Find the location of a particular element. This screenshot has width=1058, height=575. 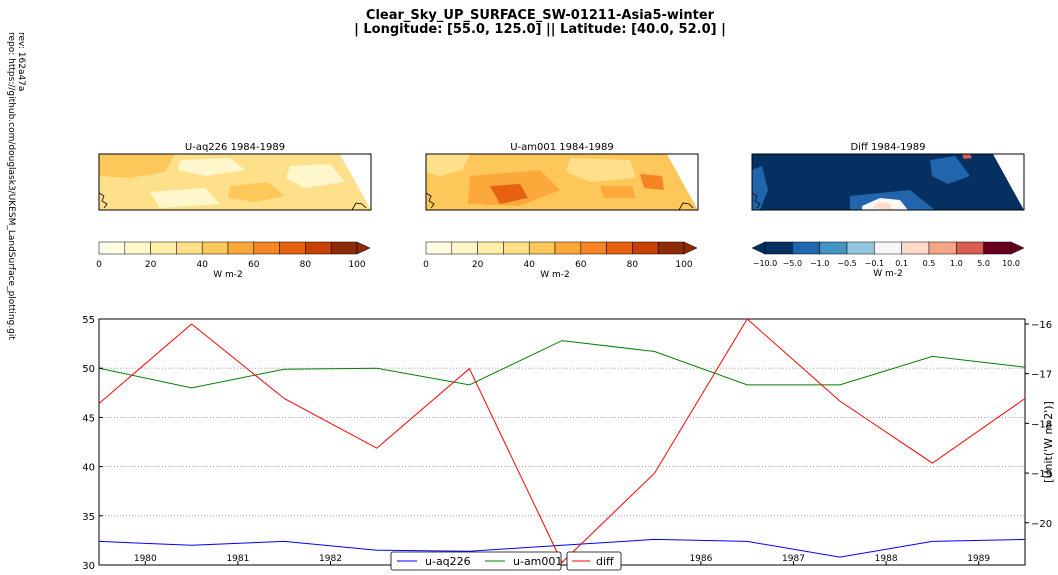

y-tick-label: 35 is located at coordinates (88, 517).